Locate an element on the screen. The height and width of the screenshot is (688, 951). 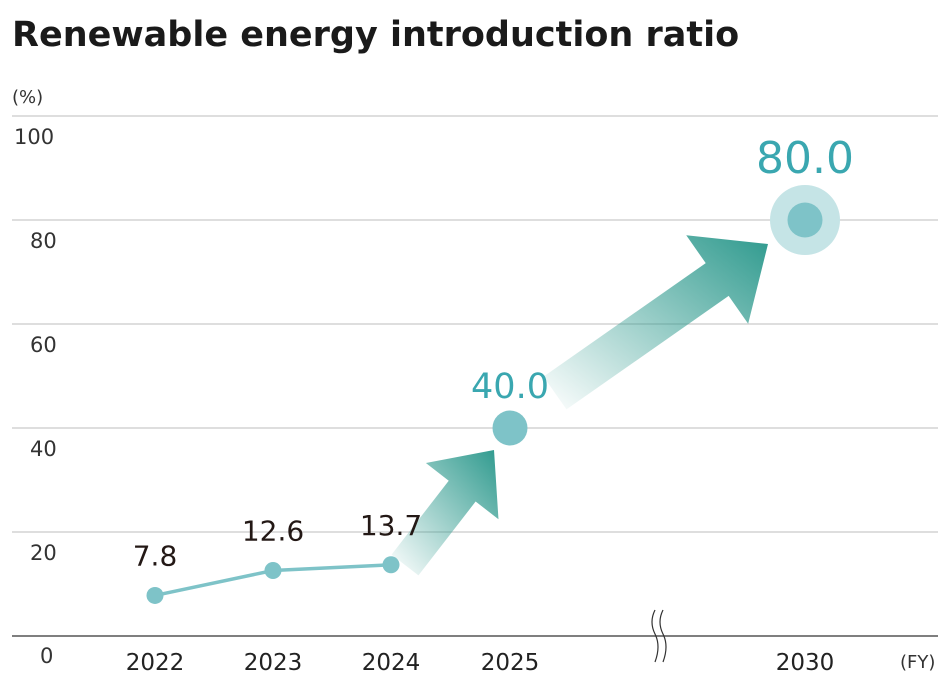
data-point-2023 is located at coordinates (273, 570).